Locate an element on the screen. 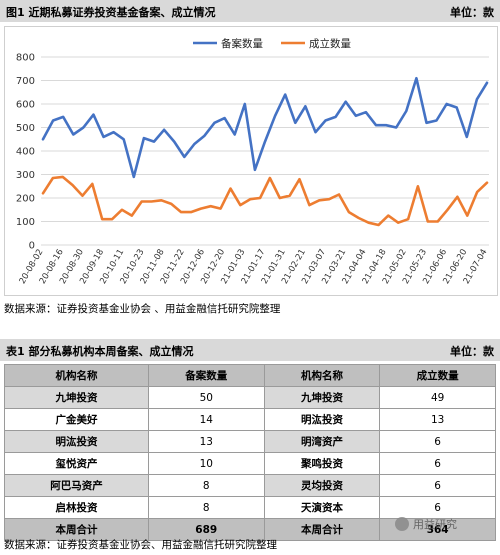 The height and width of the screenshot is (555, 500). figure-source: 数据来源：证券投资基金业协会 、用益金融信托研究院整理 is located at coordinates (142, 309).